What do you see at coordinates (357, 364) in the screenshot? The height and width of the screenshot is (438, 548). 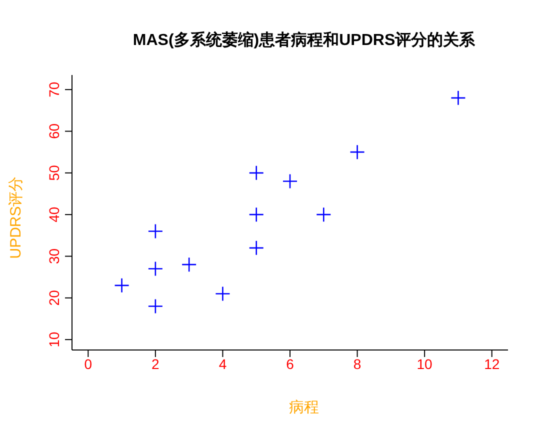 I see `x-tick-label: 8` at bounding box center [357, 364].